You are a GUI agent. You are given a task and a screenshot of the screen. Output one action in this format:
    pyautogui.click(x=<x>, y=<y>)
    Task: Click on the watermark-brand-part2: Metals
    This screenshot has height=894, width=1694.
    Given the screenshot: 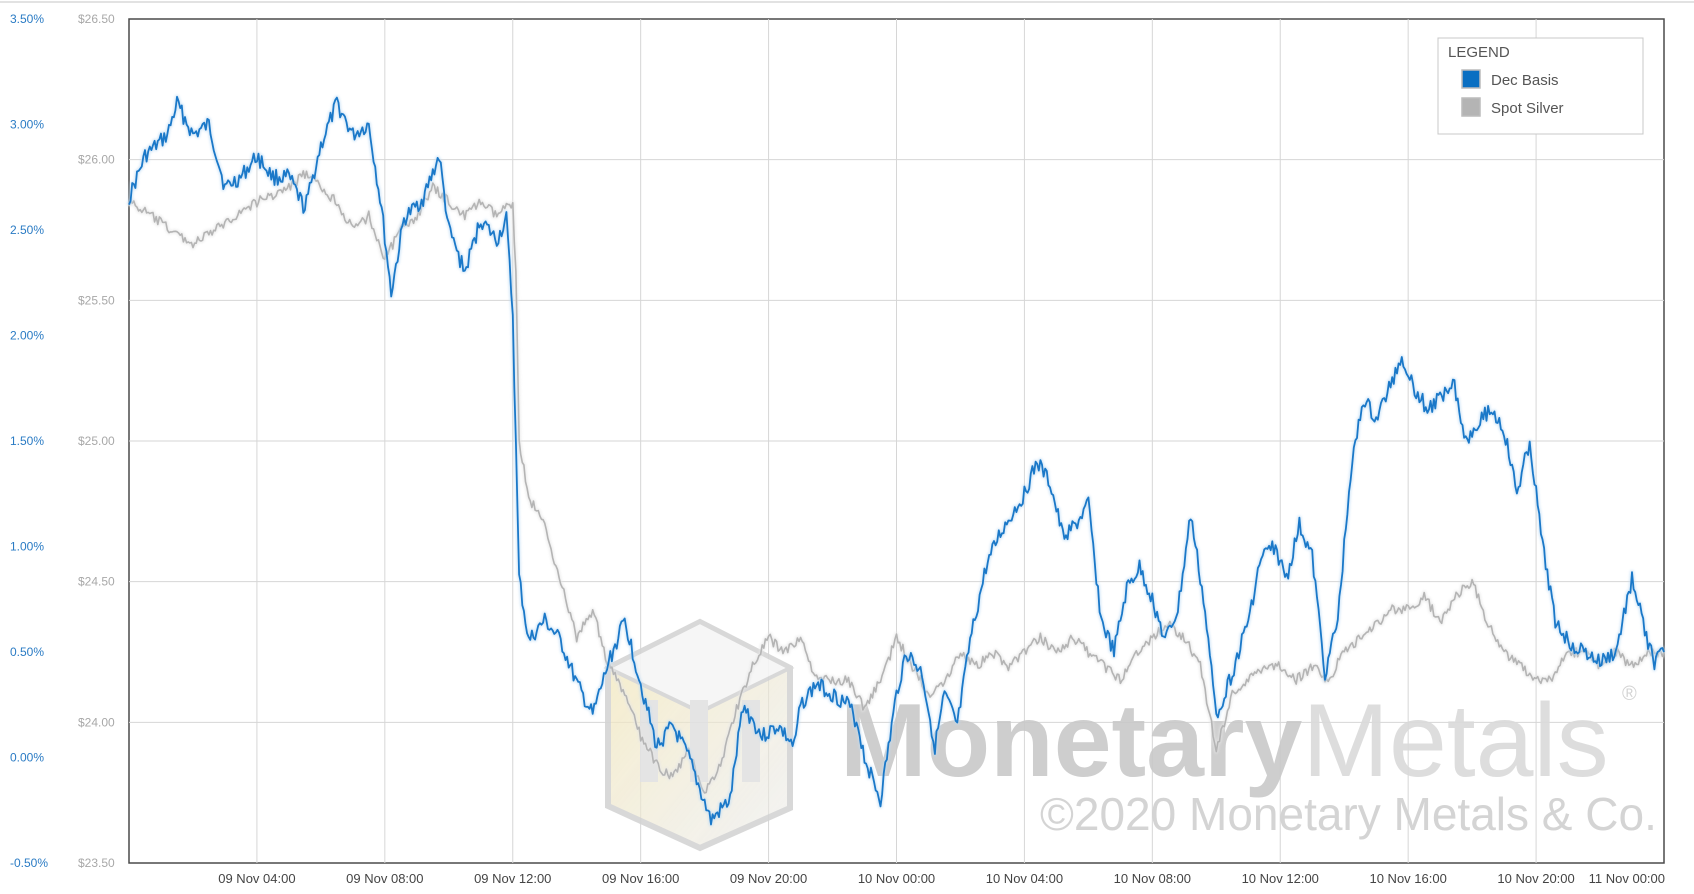 What is the action you would take?
    pyautogui.click(x=1455, y=741)
    